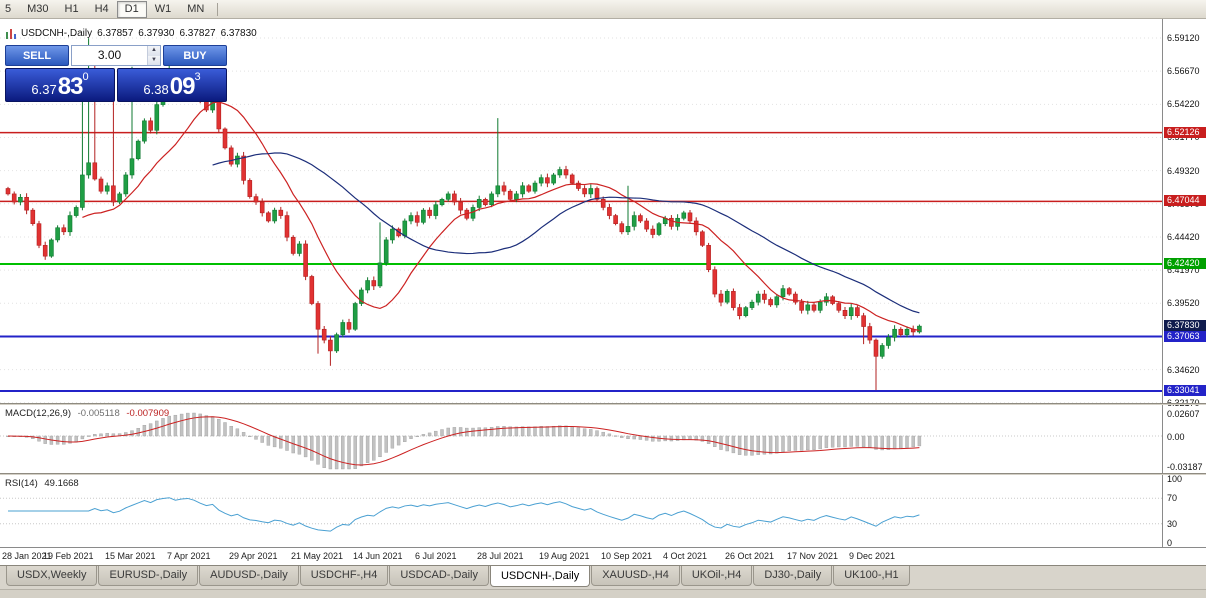  What do you see at coordinates (1183, 236) in the screenshot?
I see `price-tick: 6.44420` at bounding box center [1183, 236].